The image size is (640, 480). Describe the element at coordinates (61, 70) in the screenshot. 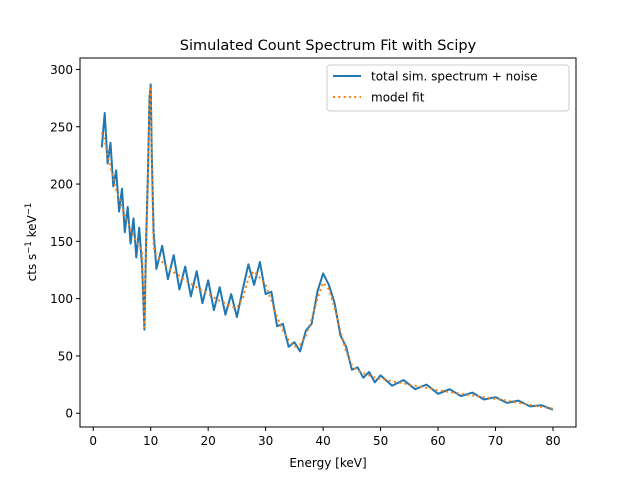

I see `y-tick-label: 300` at that location.